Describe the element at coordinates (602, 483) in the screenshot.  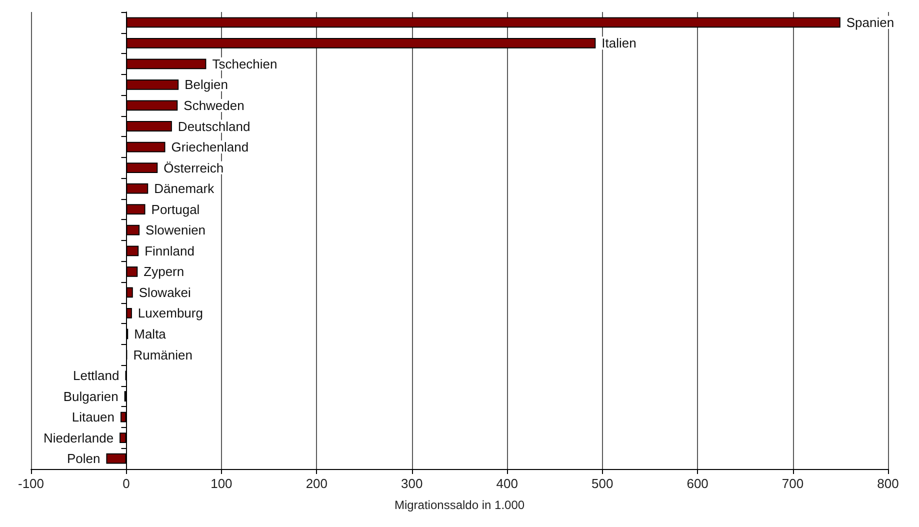
I see `x-tick-label: 500` at that location.